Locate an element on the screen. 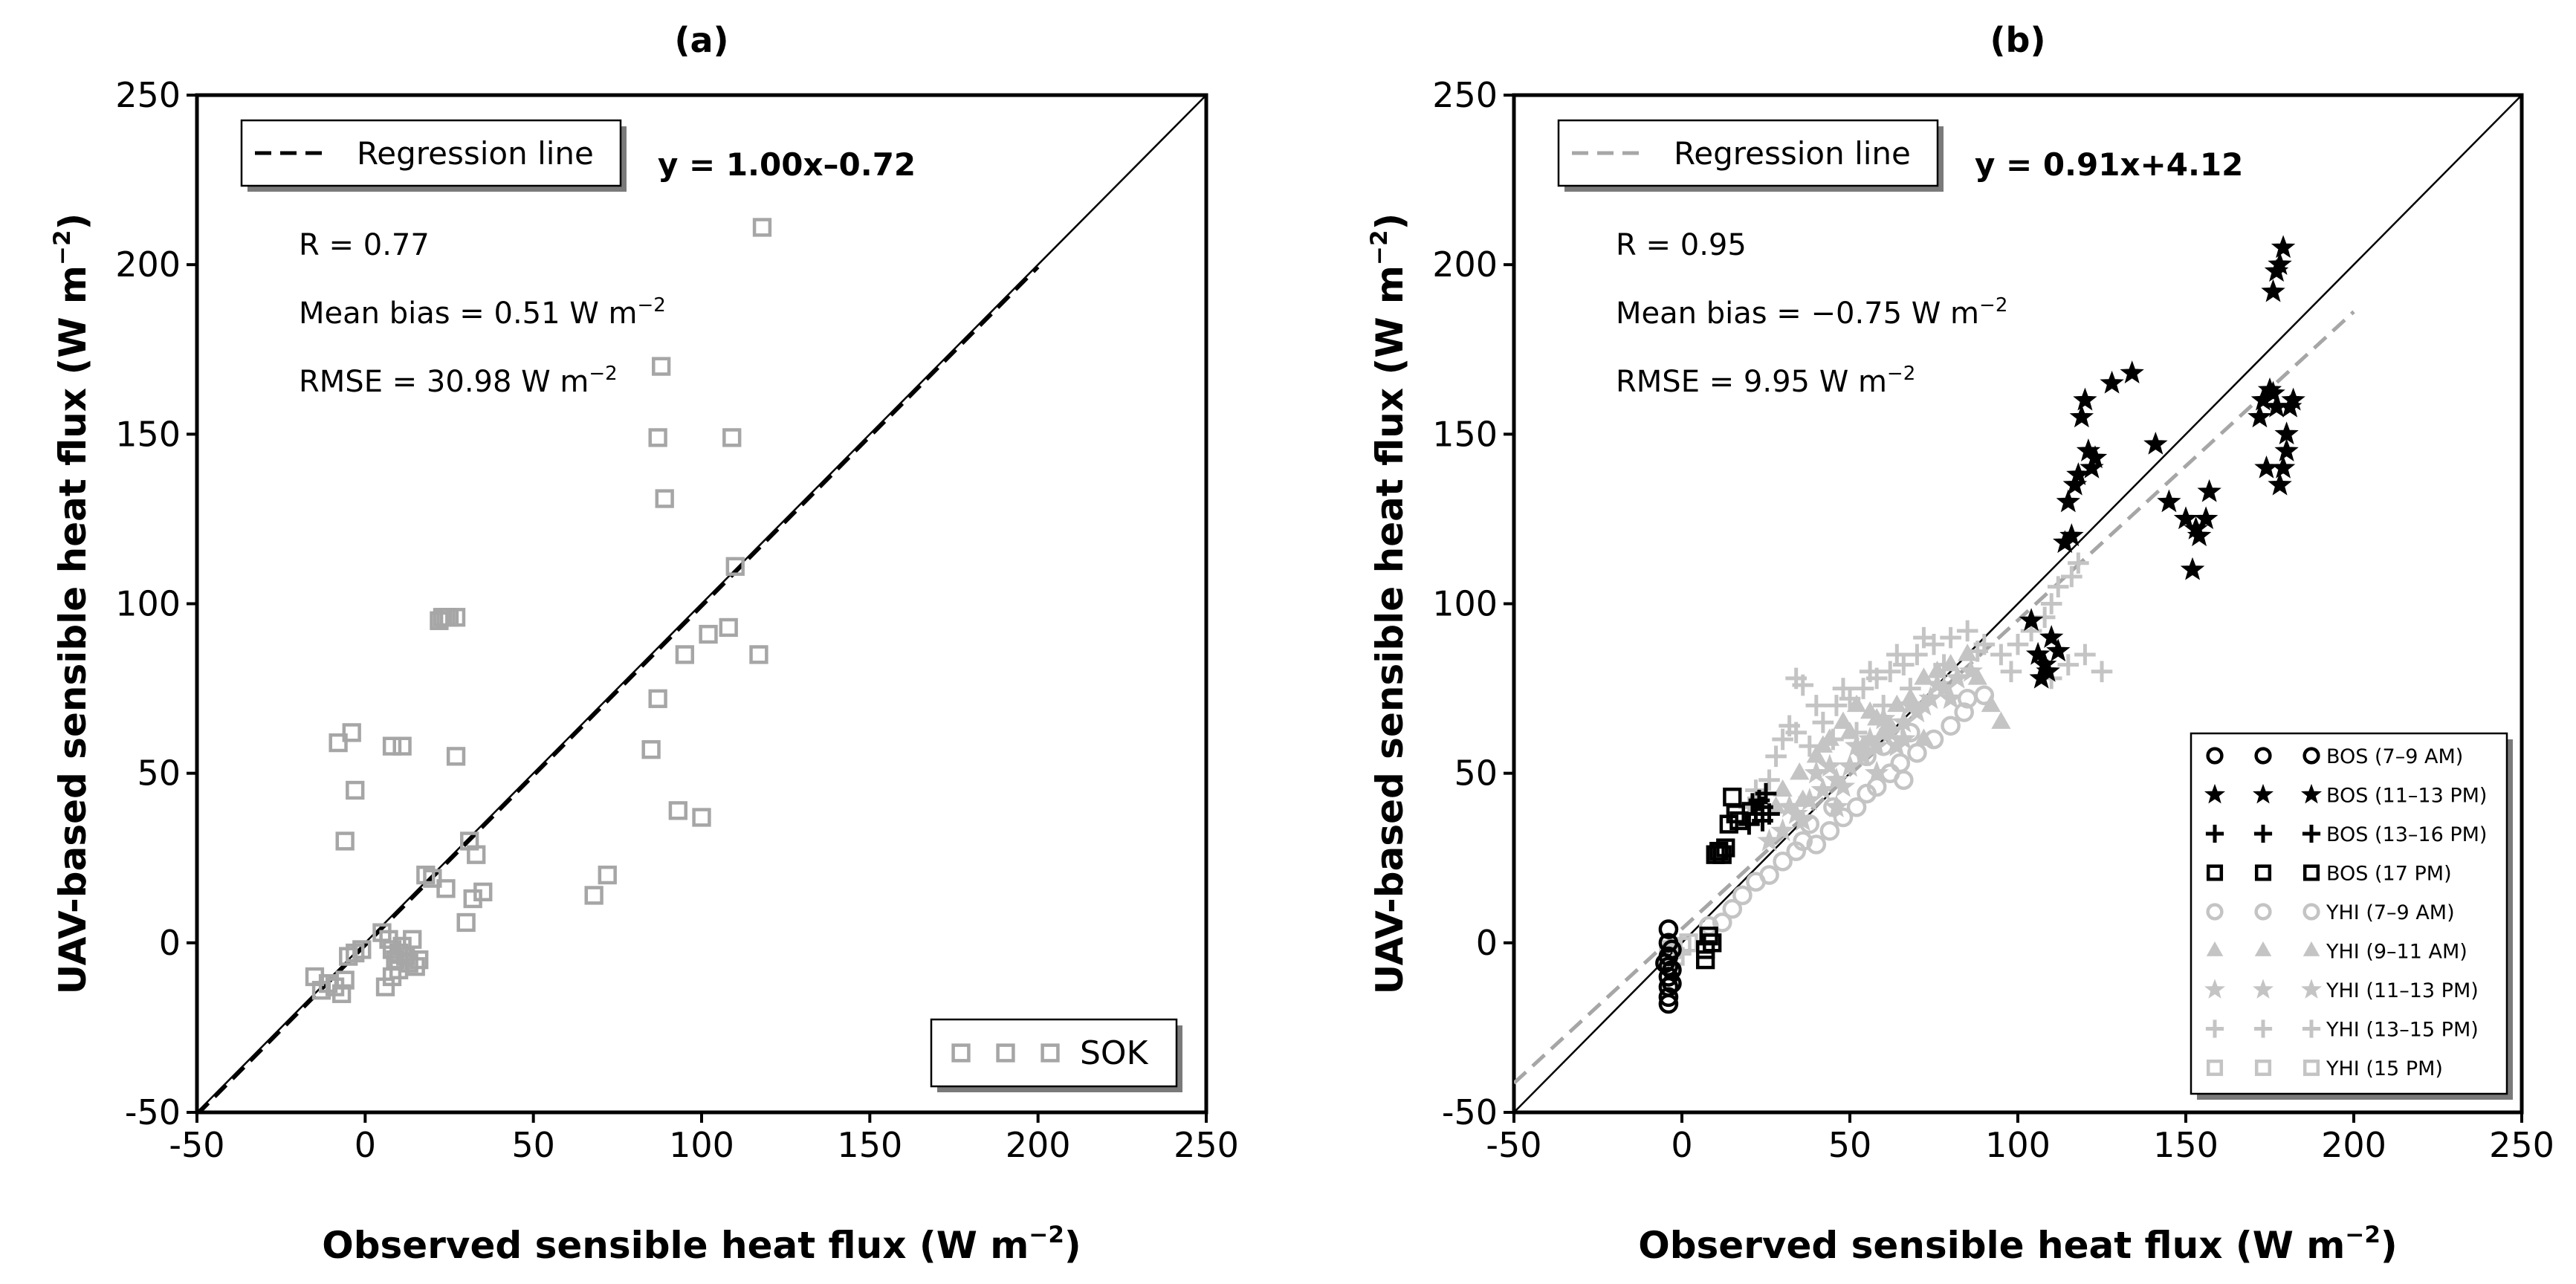 This screenshot has width=2576, height=1284. y-tick-label: 200 is located at coordinates (1465, 264).